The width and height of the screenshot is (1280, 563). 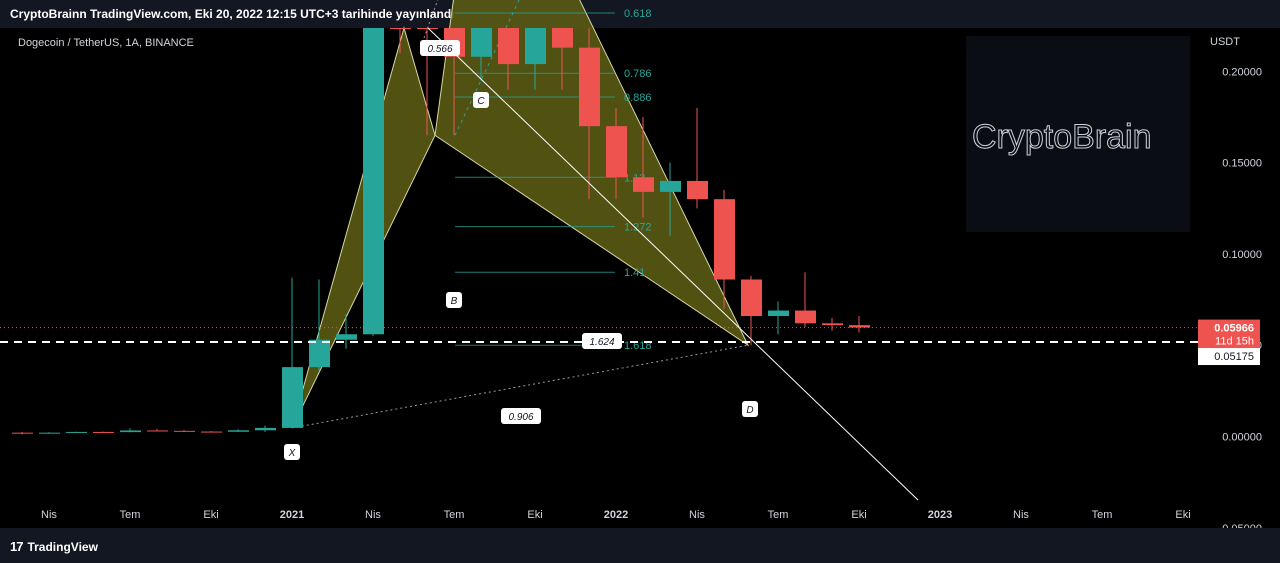 I want to click on point-label-c-box, so click(x=481, y=100).